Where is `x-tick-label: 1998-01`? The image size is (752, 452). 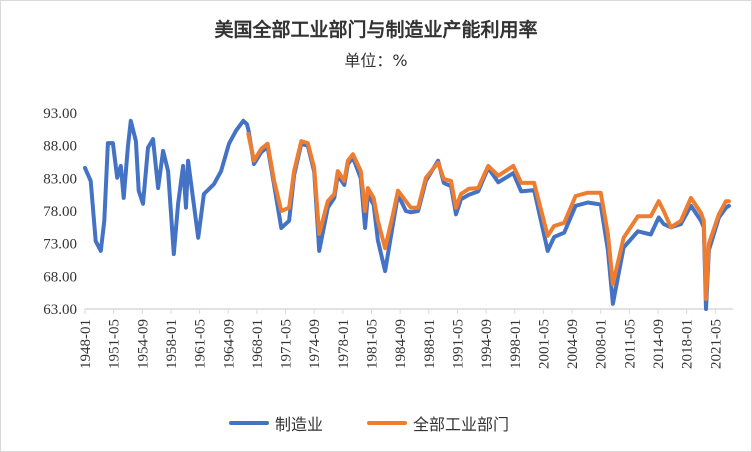
x-tick-label: 1998-01 is located at coordinates (516, 344).